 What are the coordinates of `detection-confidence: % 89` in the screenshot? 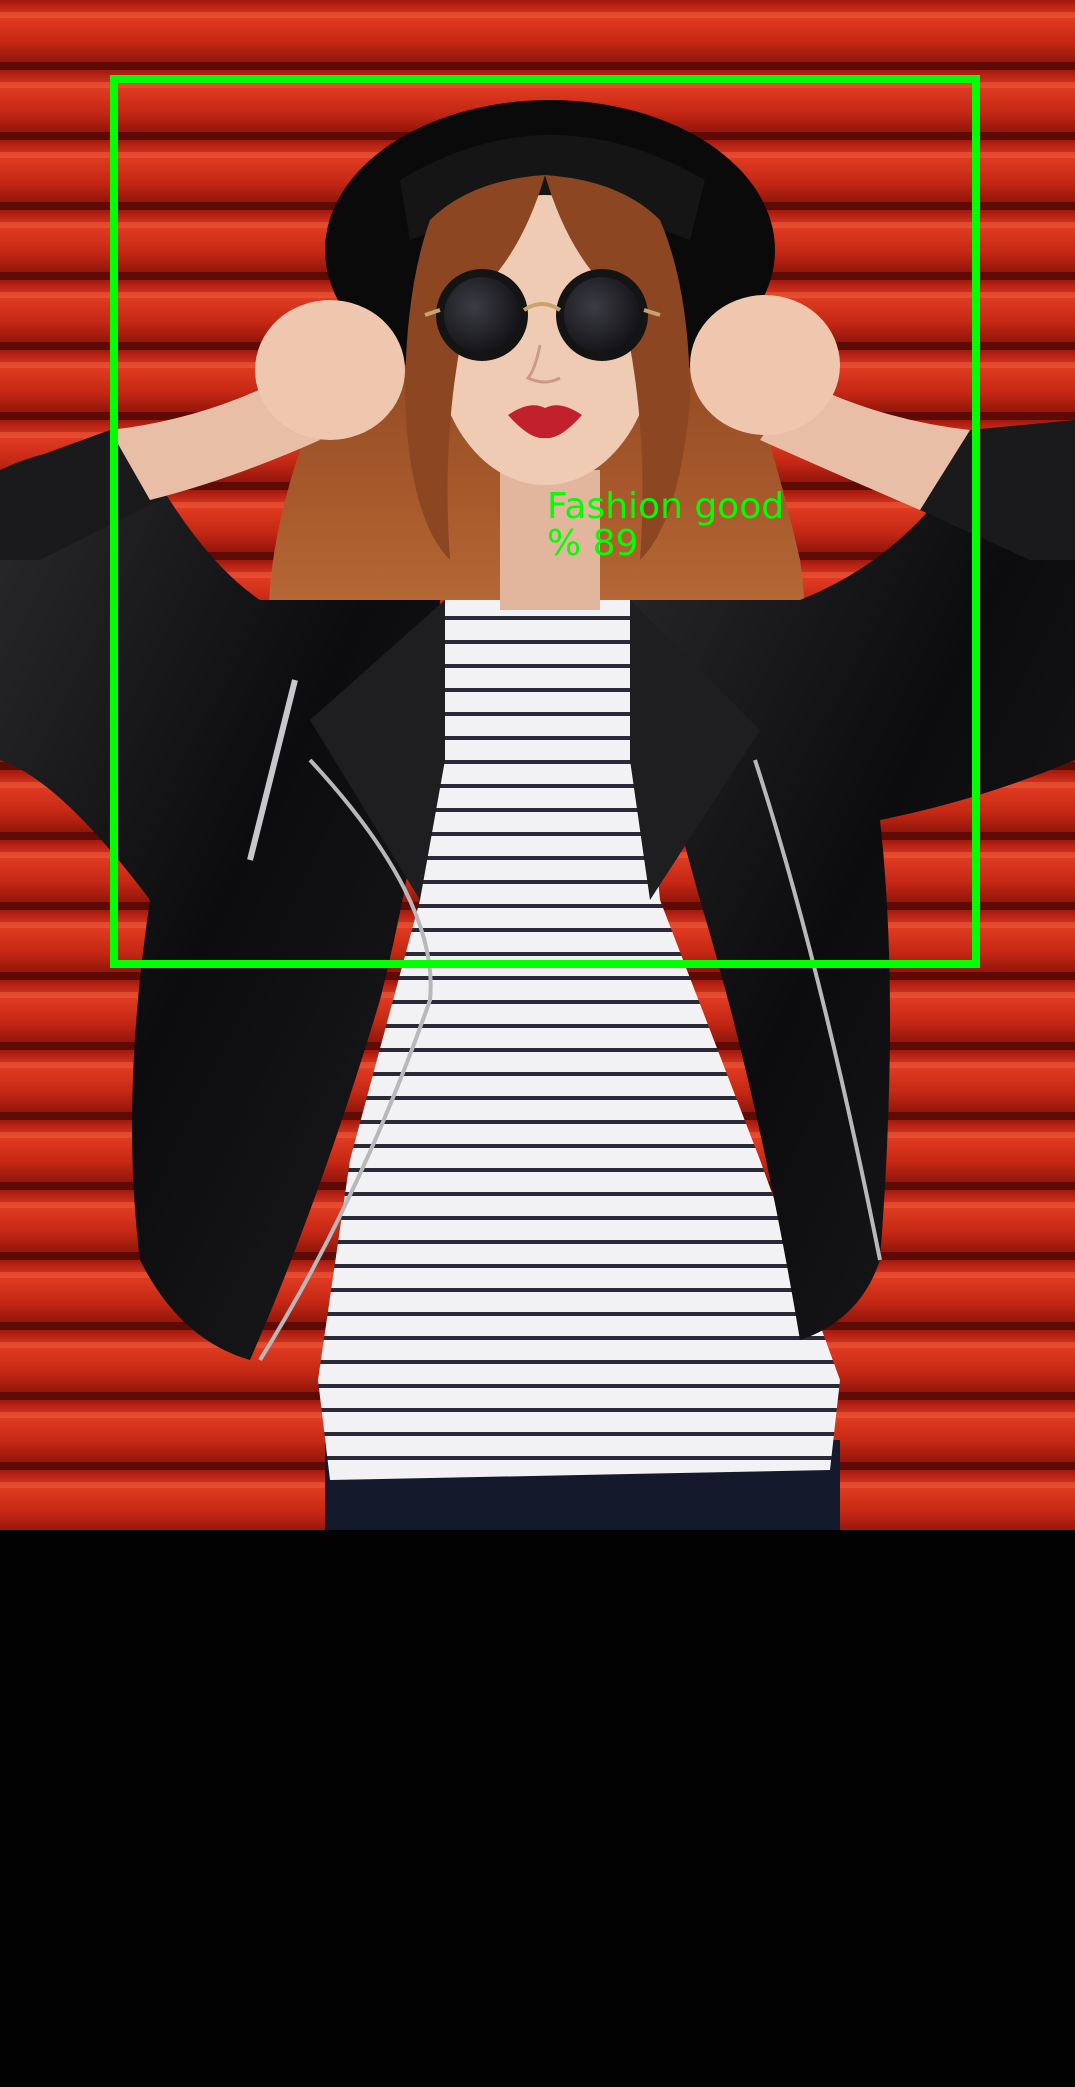 It's located at (593, 543).